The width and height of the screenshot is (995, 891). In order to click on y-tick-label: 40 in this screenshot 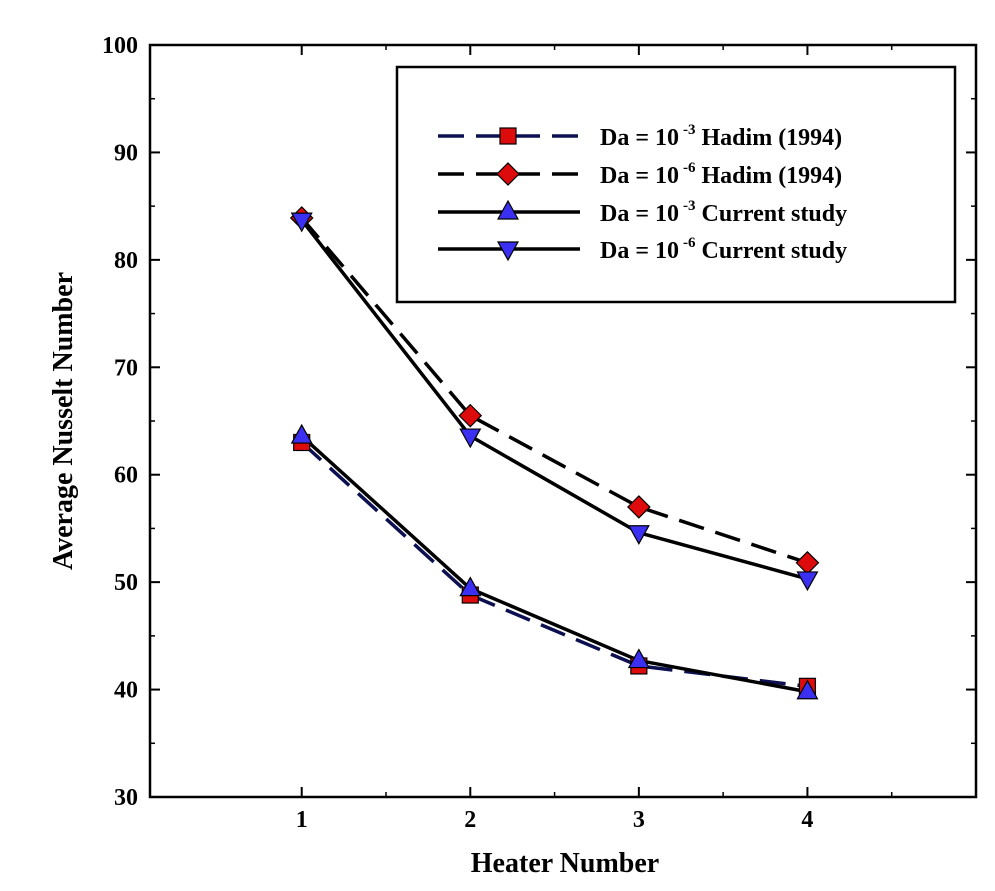, I will do `click(126, 691)`.